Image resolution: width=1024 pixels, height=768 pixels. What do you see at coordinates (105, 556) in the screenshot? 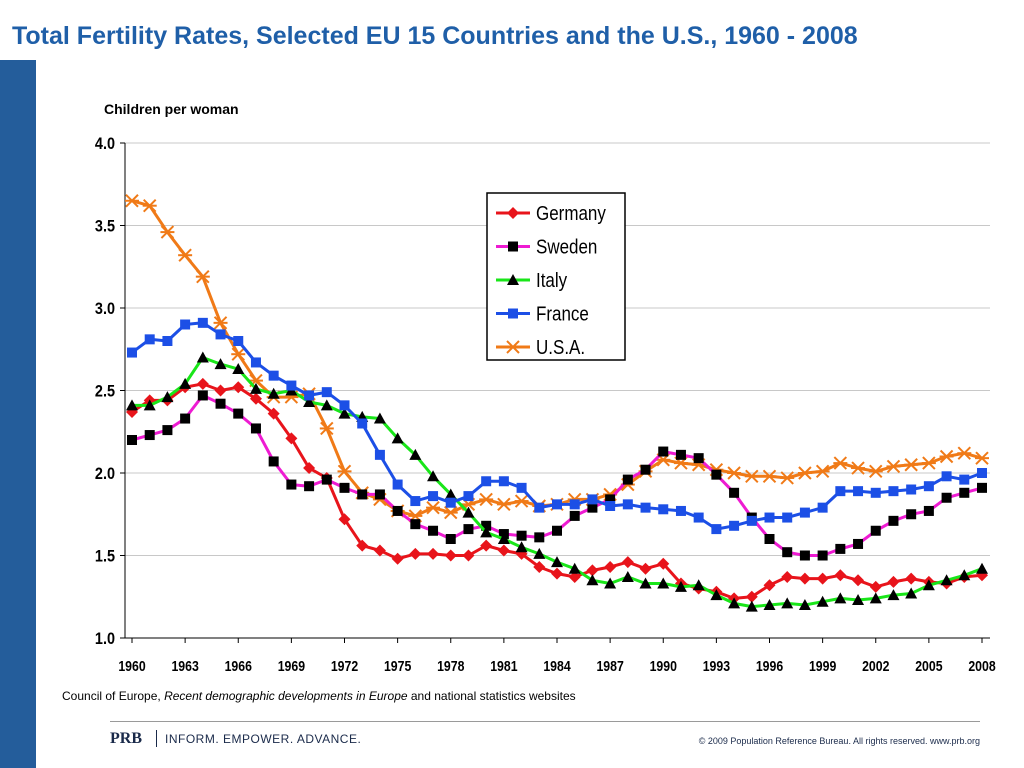
I see `y-tick-label: 1.5` at bounding box center [105, 556].